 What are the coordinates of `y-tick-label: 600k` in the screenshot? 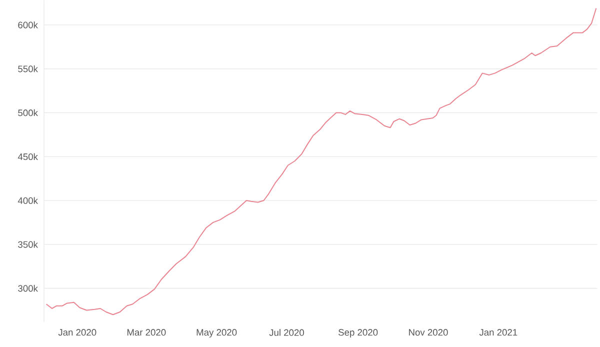 It's located at (28, 24).